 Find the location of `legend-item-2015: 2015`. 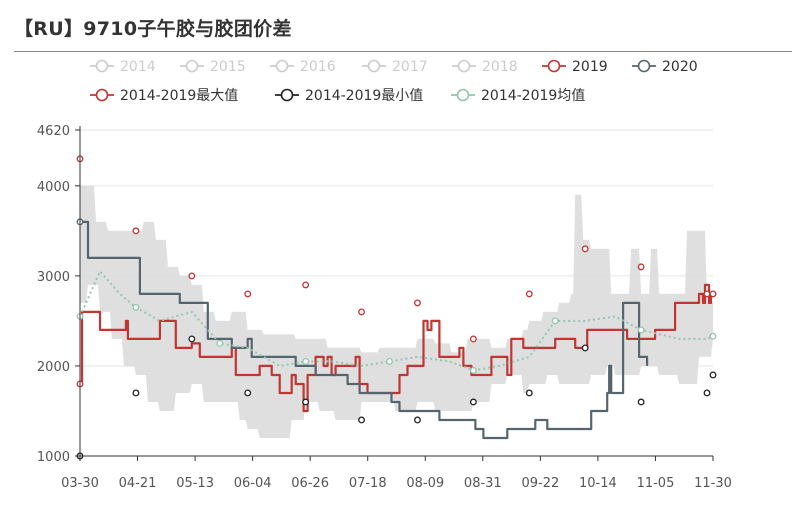

legend-item-2015: 2015 is located at coordinates (213, 67).